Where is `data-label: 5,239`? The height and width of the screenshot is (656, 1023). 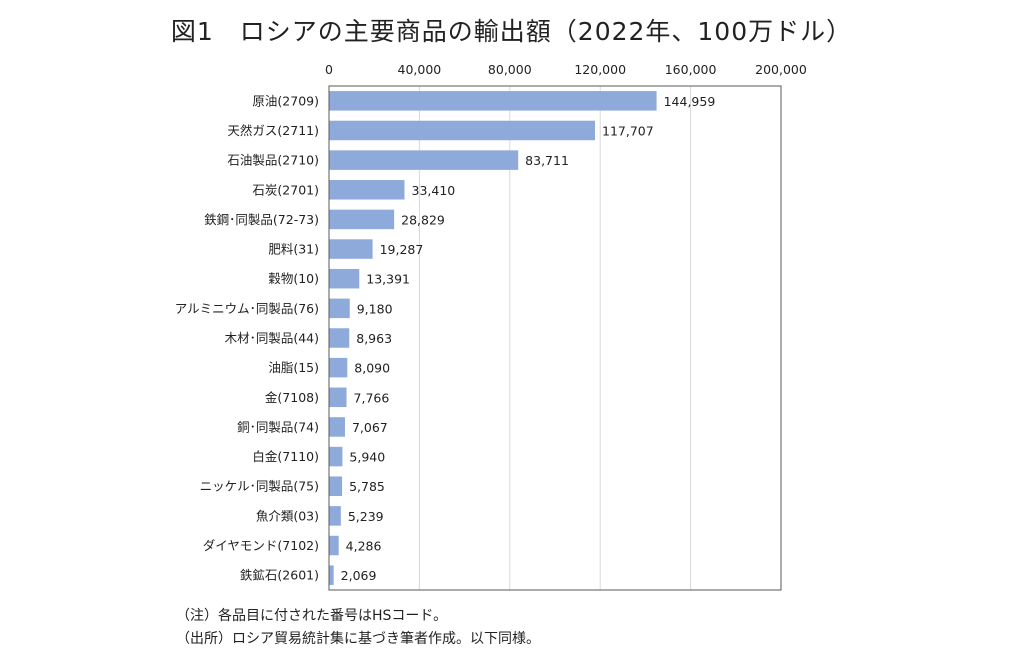
data-label: 5,239 is located at coordinates (366, 516).